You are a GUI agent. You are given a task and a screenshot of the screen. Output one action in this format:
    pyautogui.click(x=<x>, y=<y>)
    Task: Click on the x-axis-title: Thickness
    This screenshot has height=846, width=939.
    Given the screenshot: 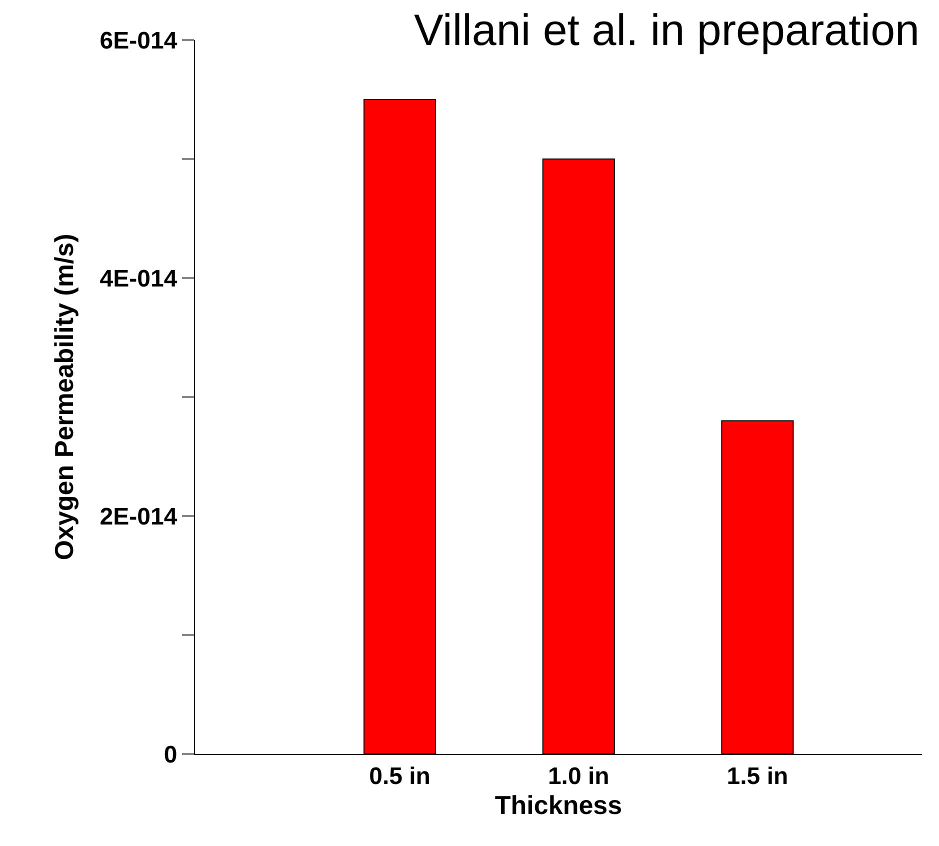 What is the action you would take?
    pyautogui.click(x=558, y=805)
    